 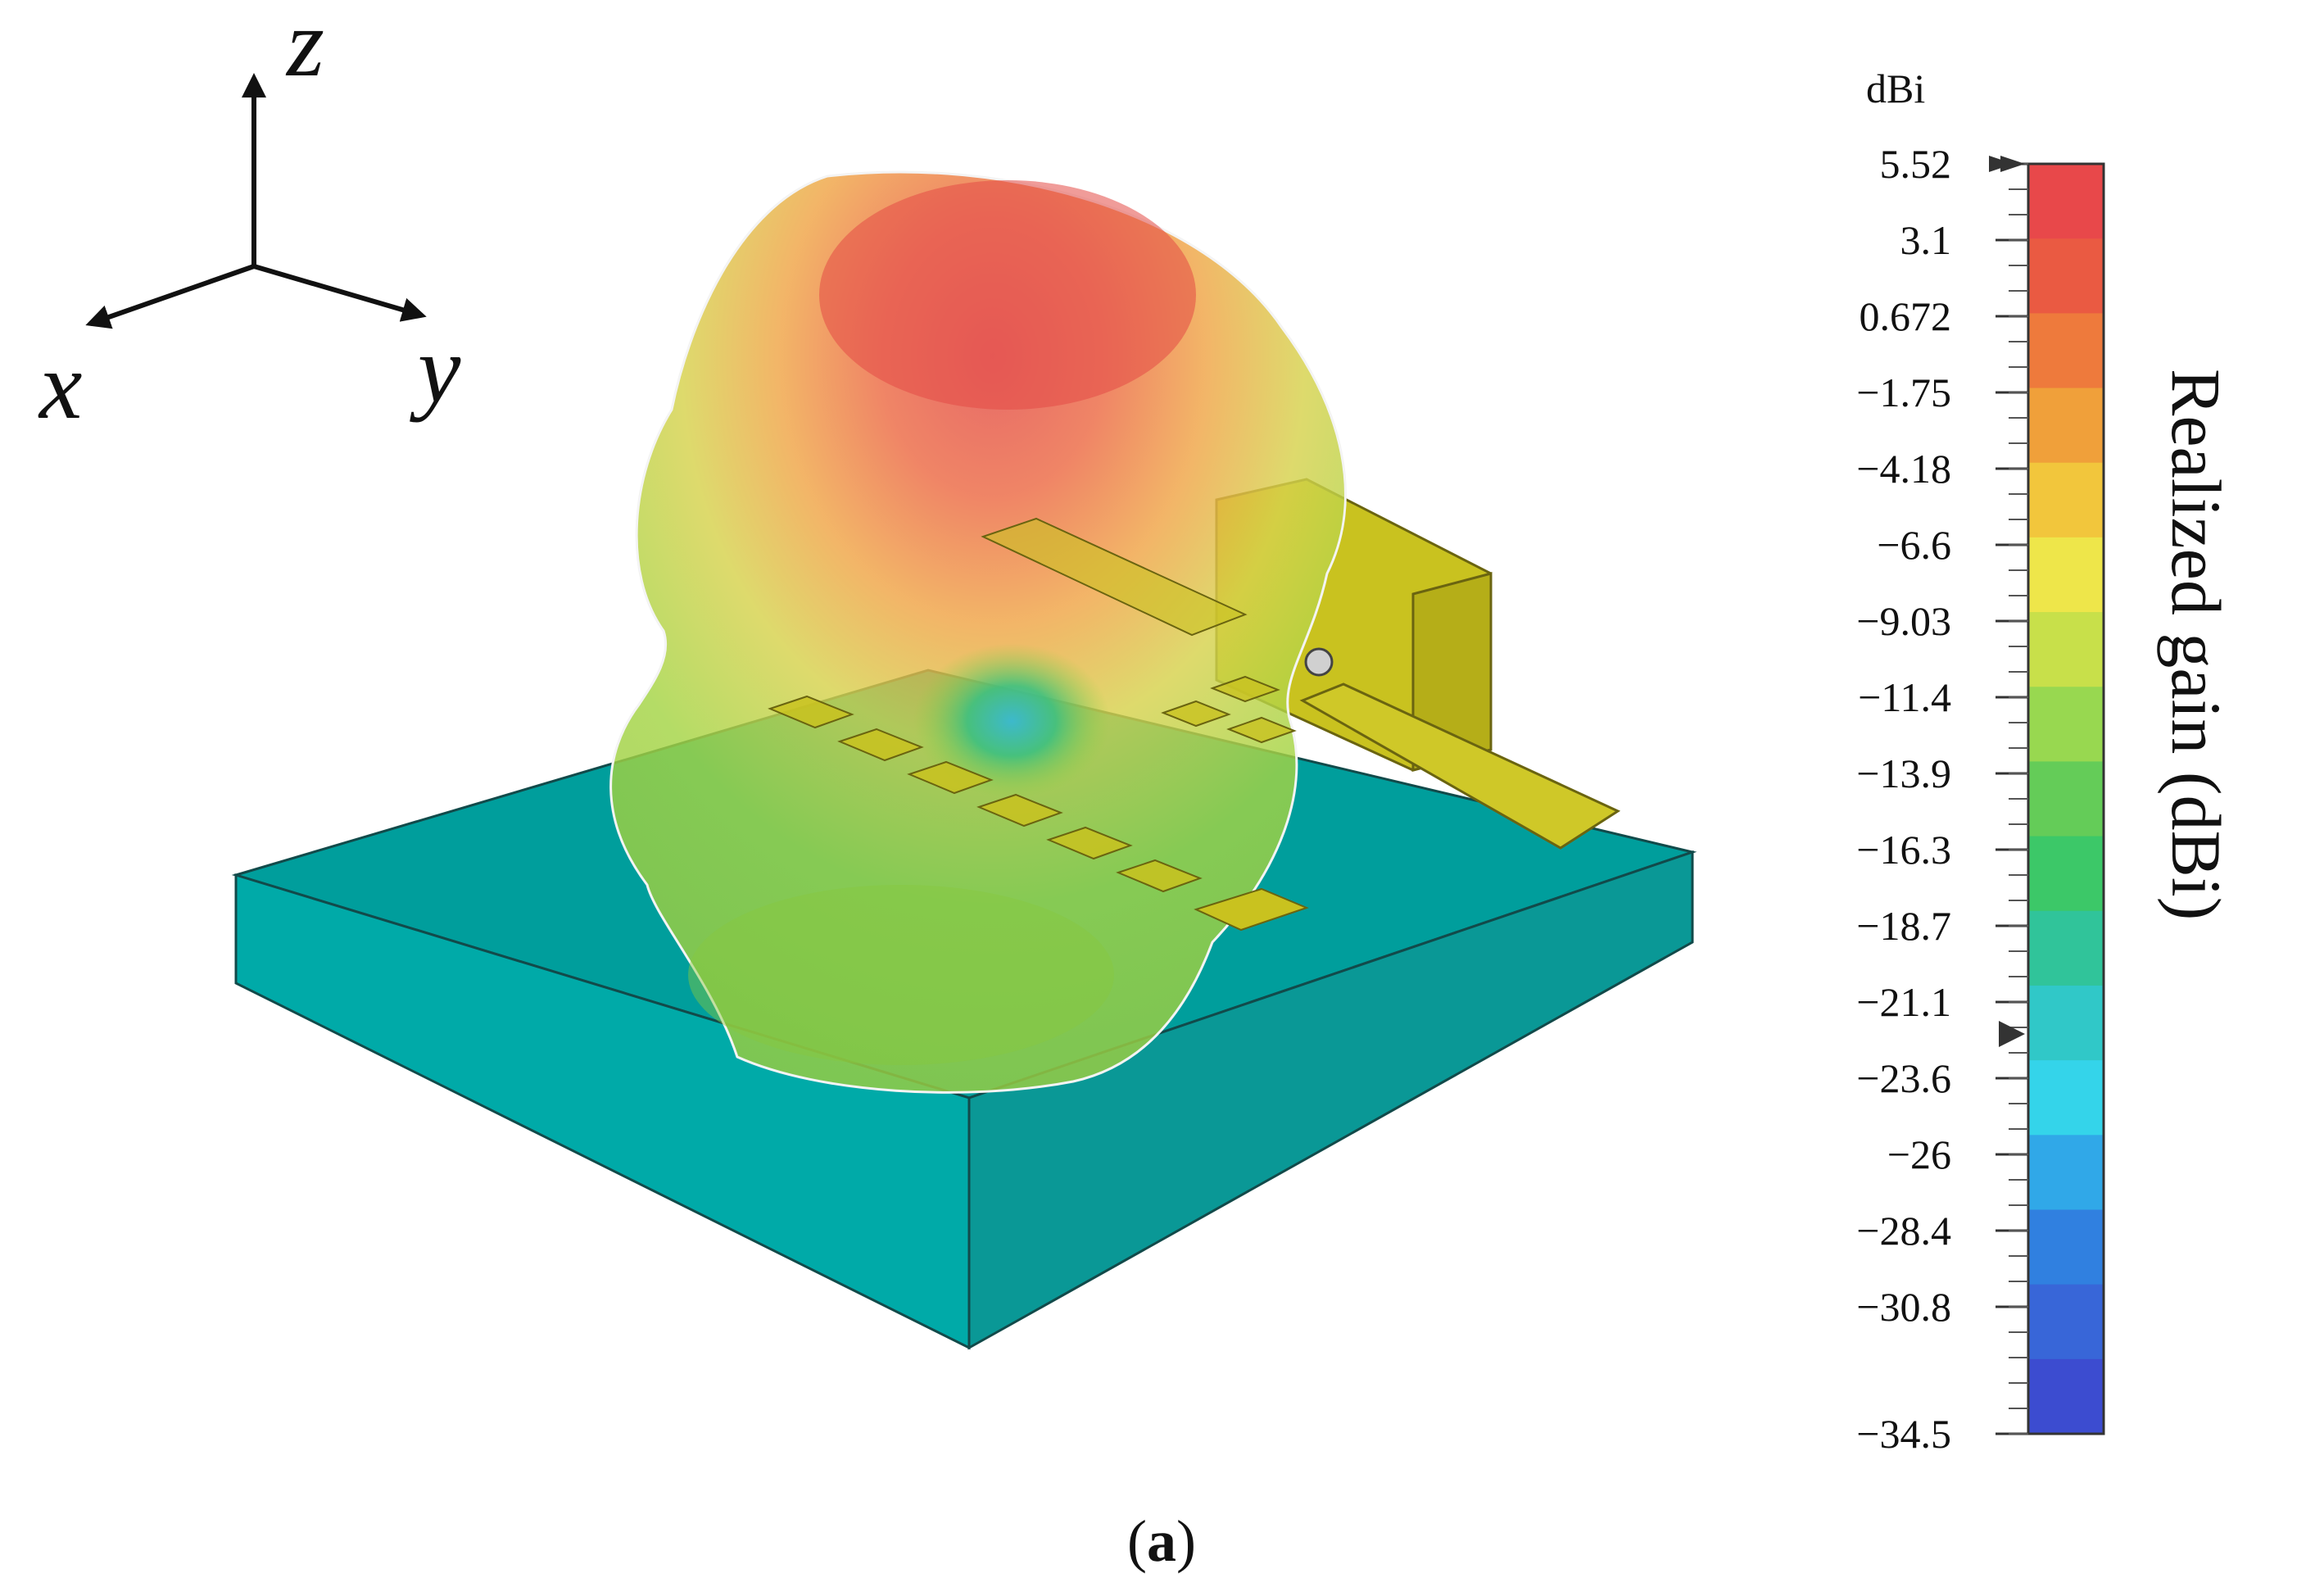 What do you see at coordinates (2196, 645) in the screenshot?
I see `colorbar-title: Realized gain (dBi)` at bounding box center [2196, 645].